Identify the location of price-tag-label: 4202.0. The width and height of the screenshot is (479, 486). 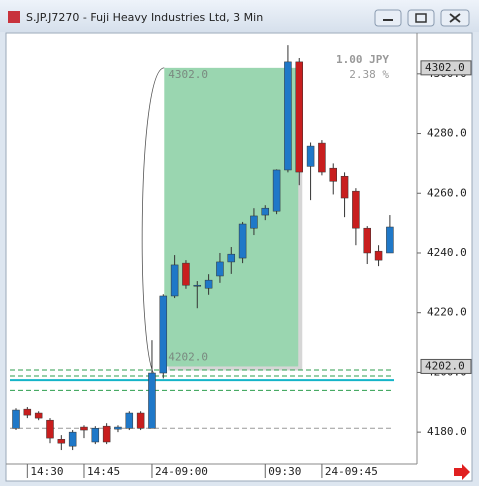
(445, 365).